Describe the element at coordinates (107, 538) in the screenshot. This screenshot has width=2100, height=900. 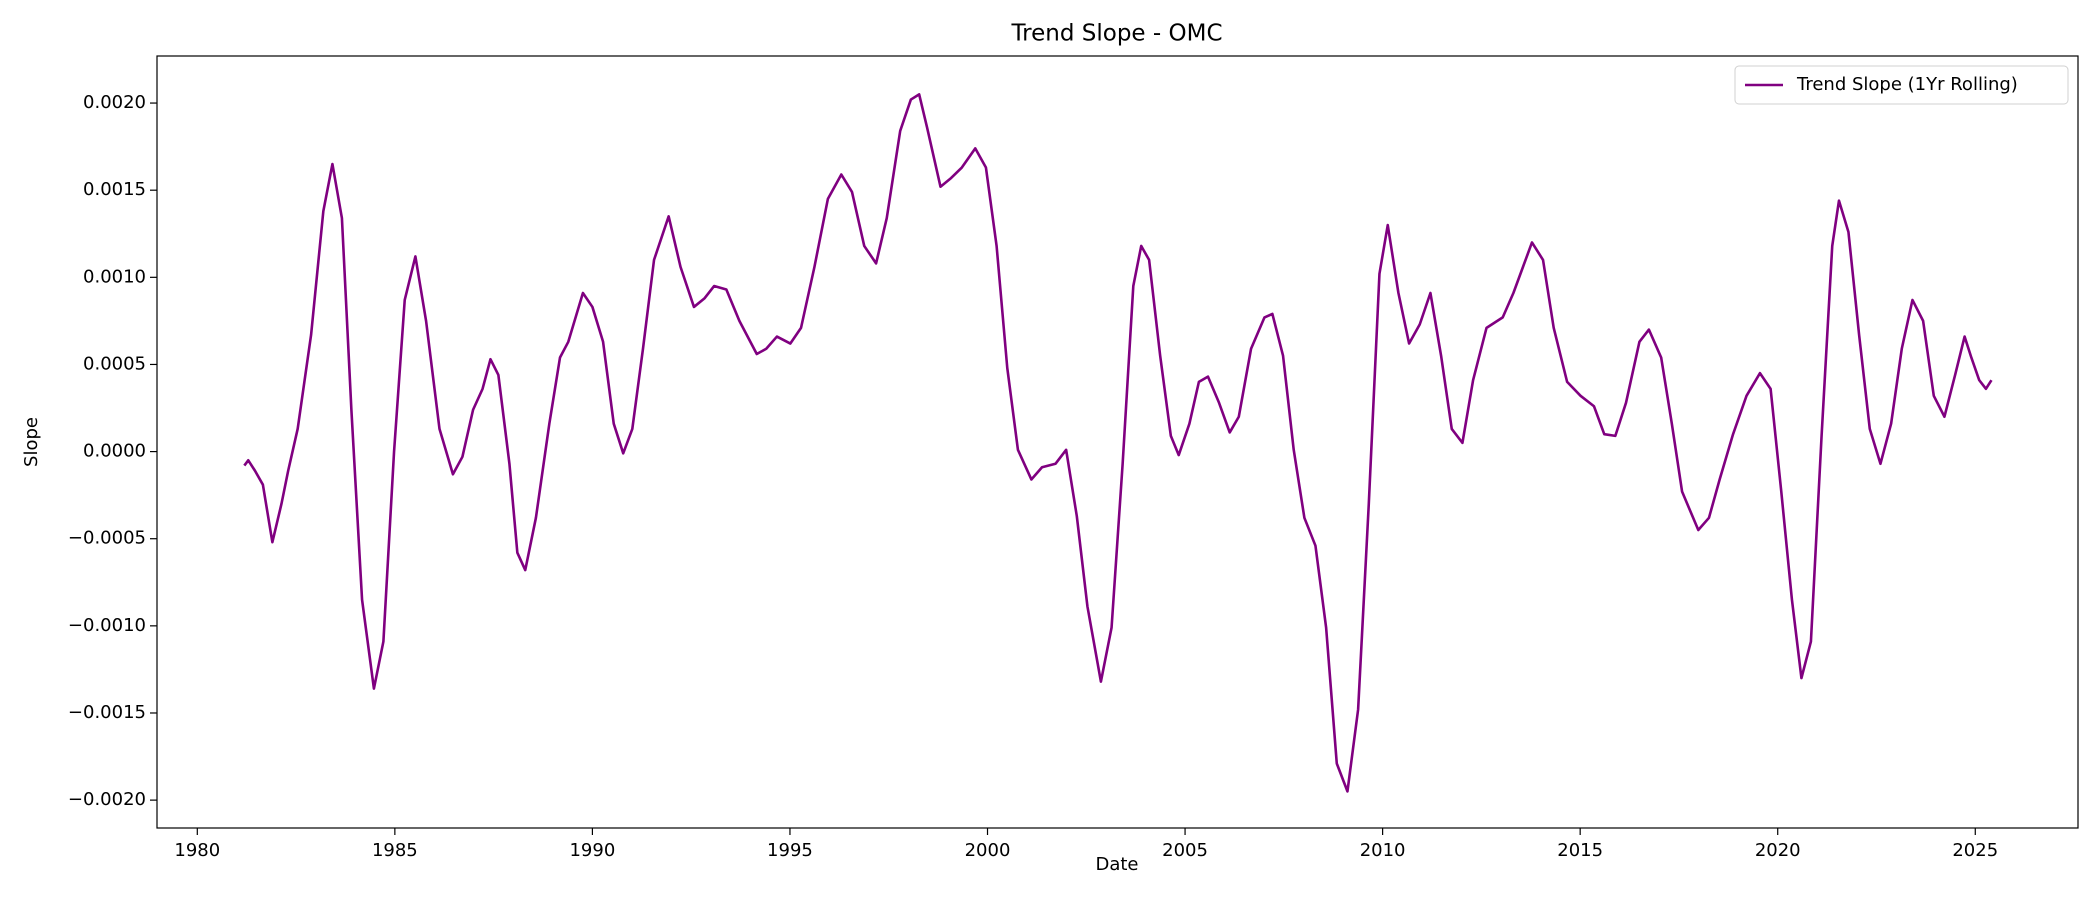
I see `y-tick-label: −0.0005` at that location.